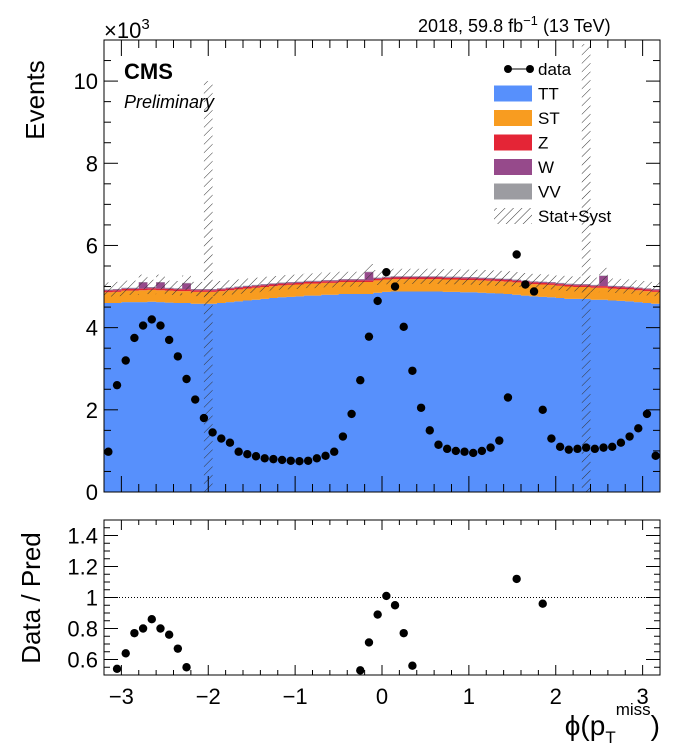 The width and height of the screenshot is (696, 750). Describe the element at coordinates (575, 216) in the screenshot. I see `legend-label-stat-syst: Stat+Syst` at that location.